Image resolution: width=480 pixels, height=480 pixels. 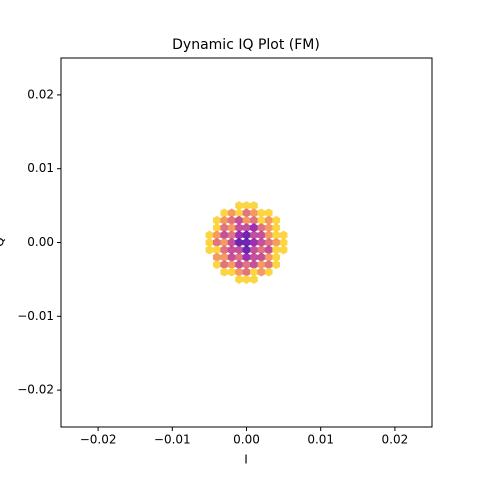 What do you see at coordinates (246, 45) in the screenshot?
I see `chart-title: Dynamic IQ Plot (FM)` at bounding box center [246, 45].